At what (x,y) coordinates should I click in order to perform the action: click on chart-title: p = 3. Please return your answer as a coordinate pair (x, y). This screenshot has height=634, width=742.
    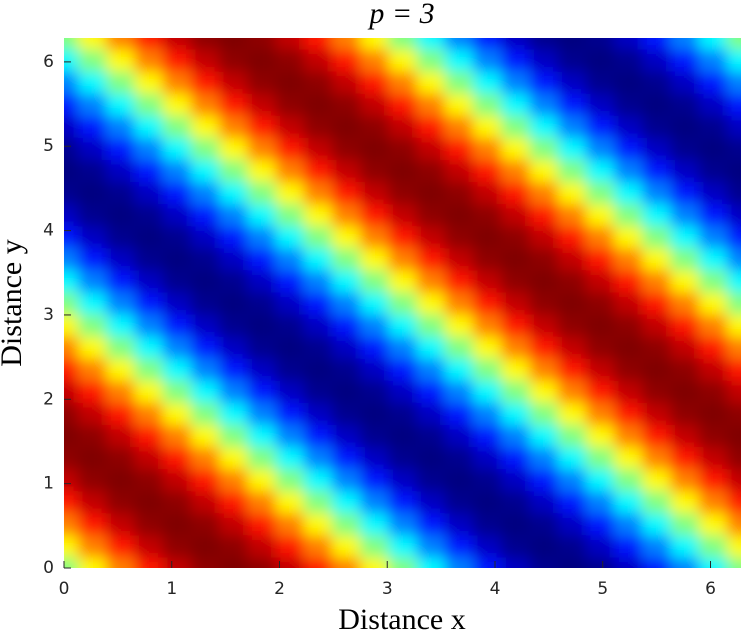
    Looking at the image, I should click on (400, 15).